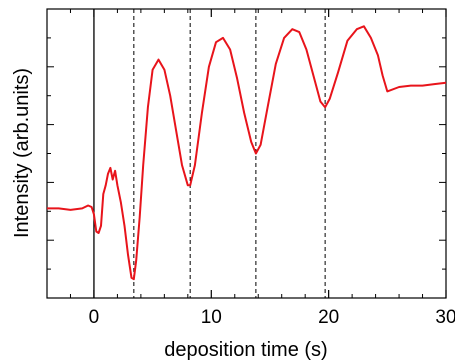 This screenshot has width=455, height=364. I want to click on x-axis-title: deposition time (s), so click(245, 350).